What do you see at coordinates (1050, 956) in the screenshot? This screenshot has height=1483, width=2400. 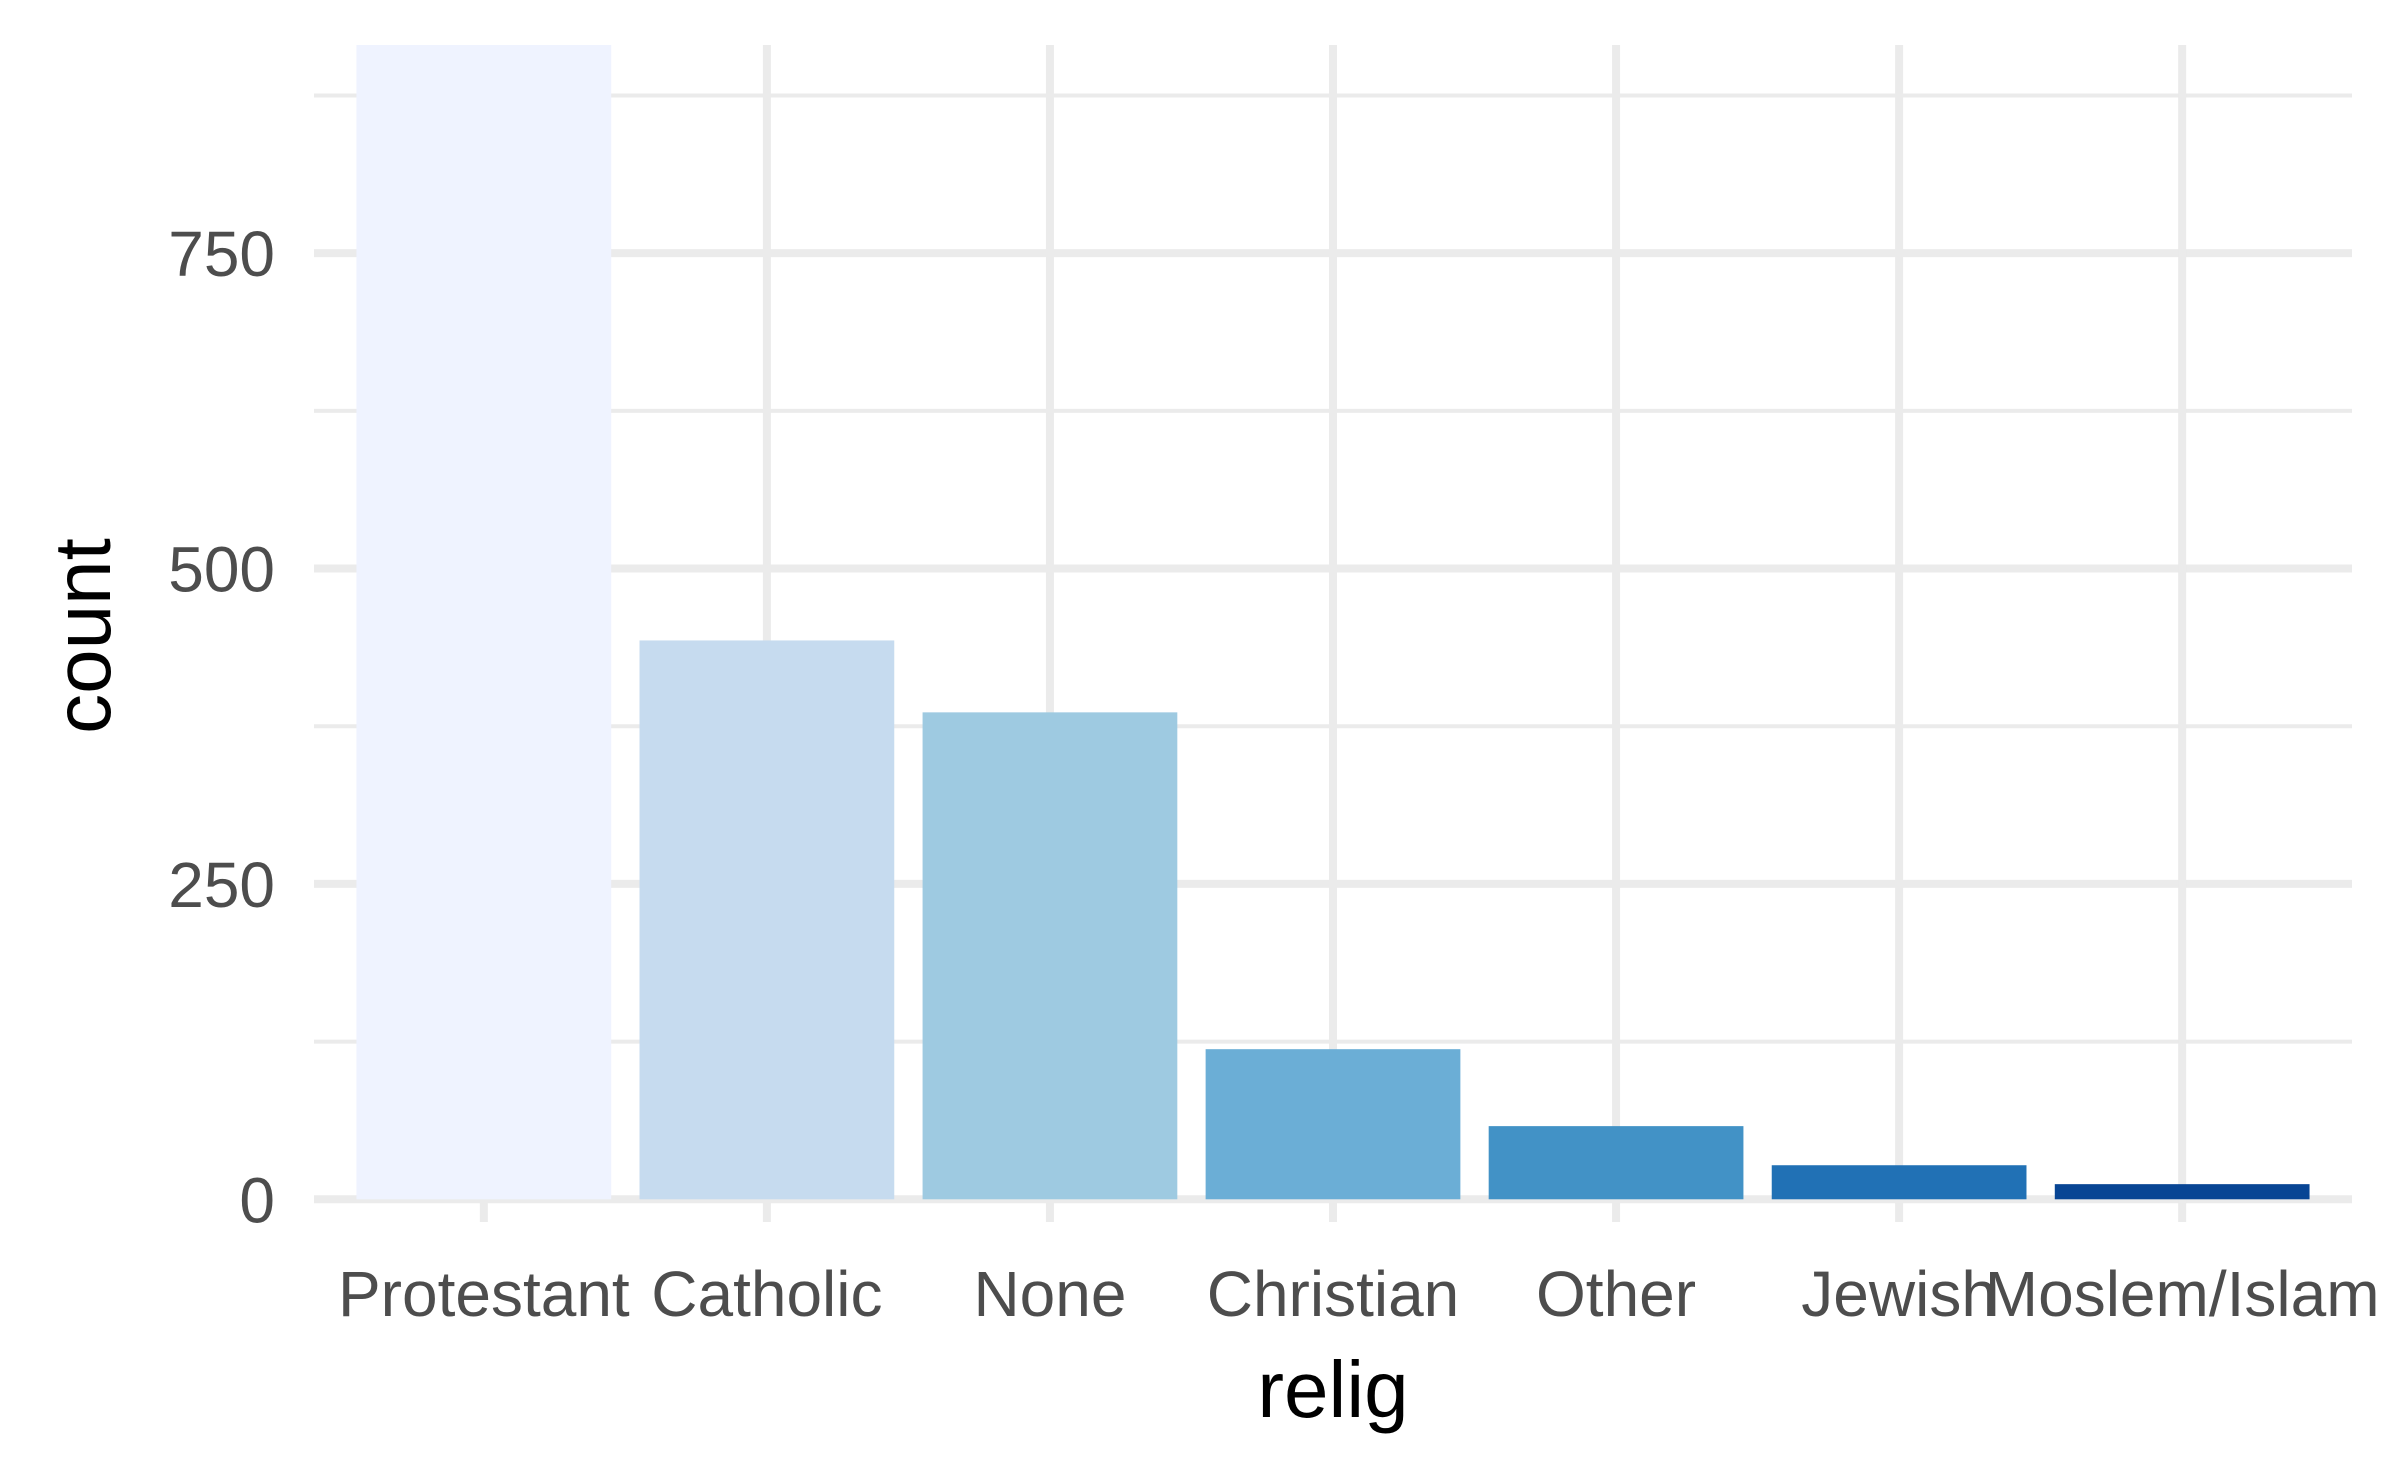 I see `bar-none` at bounding box center [1050, 956].